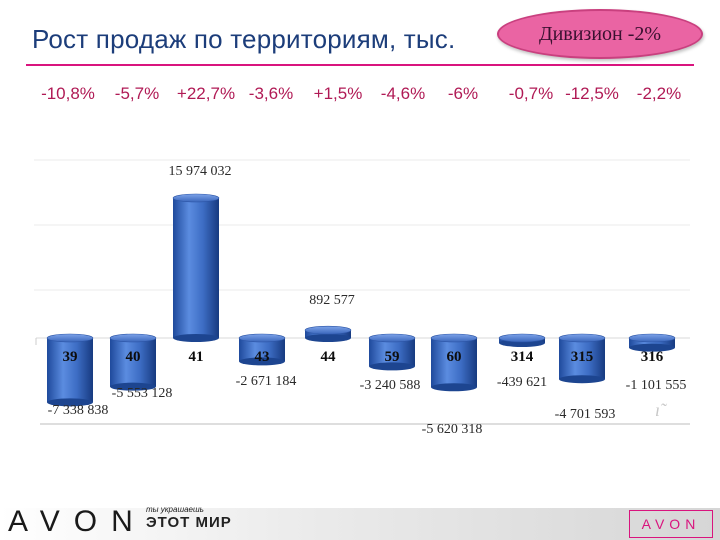 This screenshot has width=720, height=540. What do you see at coordinates (266, 381) in the screenshot?
I see `value-label: -2 671 184` at bounding box center [266, 381].